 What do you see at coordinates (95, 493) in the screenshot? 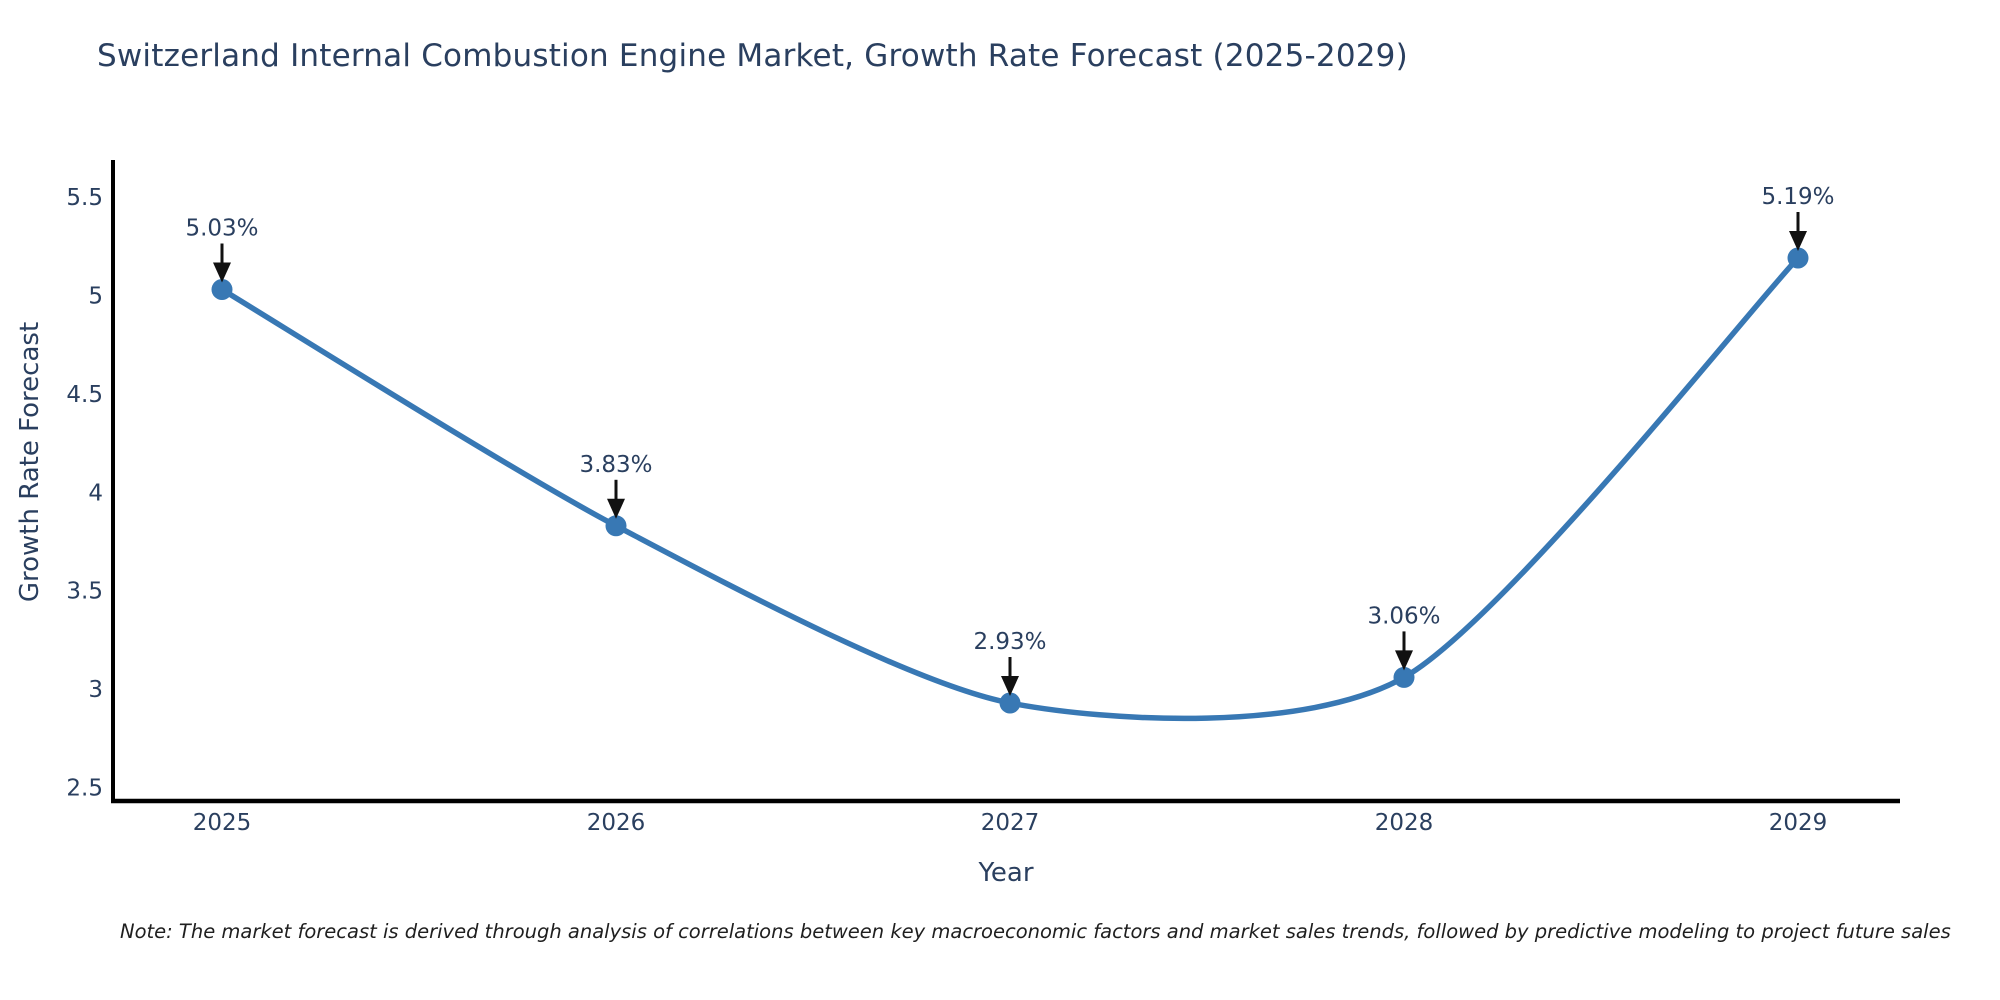
I see `y-tick-label: 4` at bounding box center [95, 493].